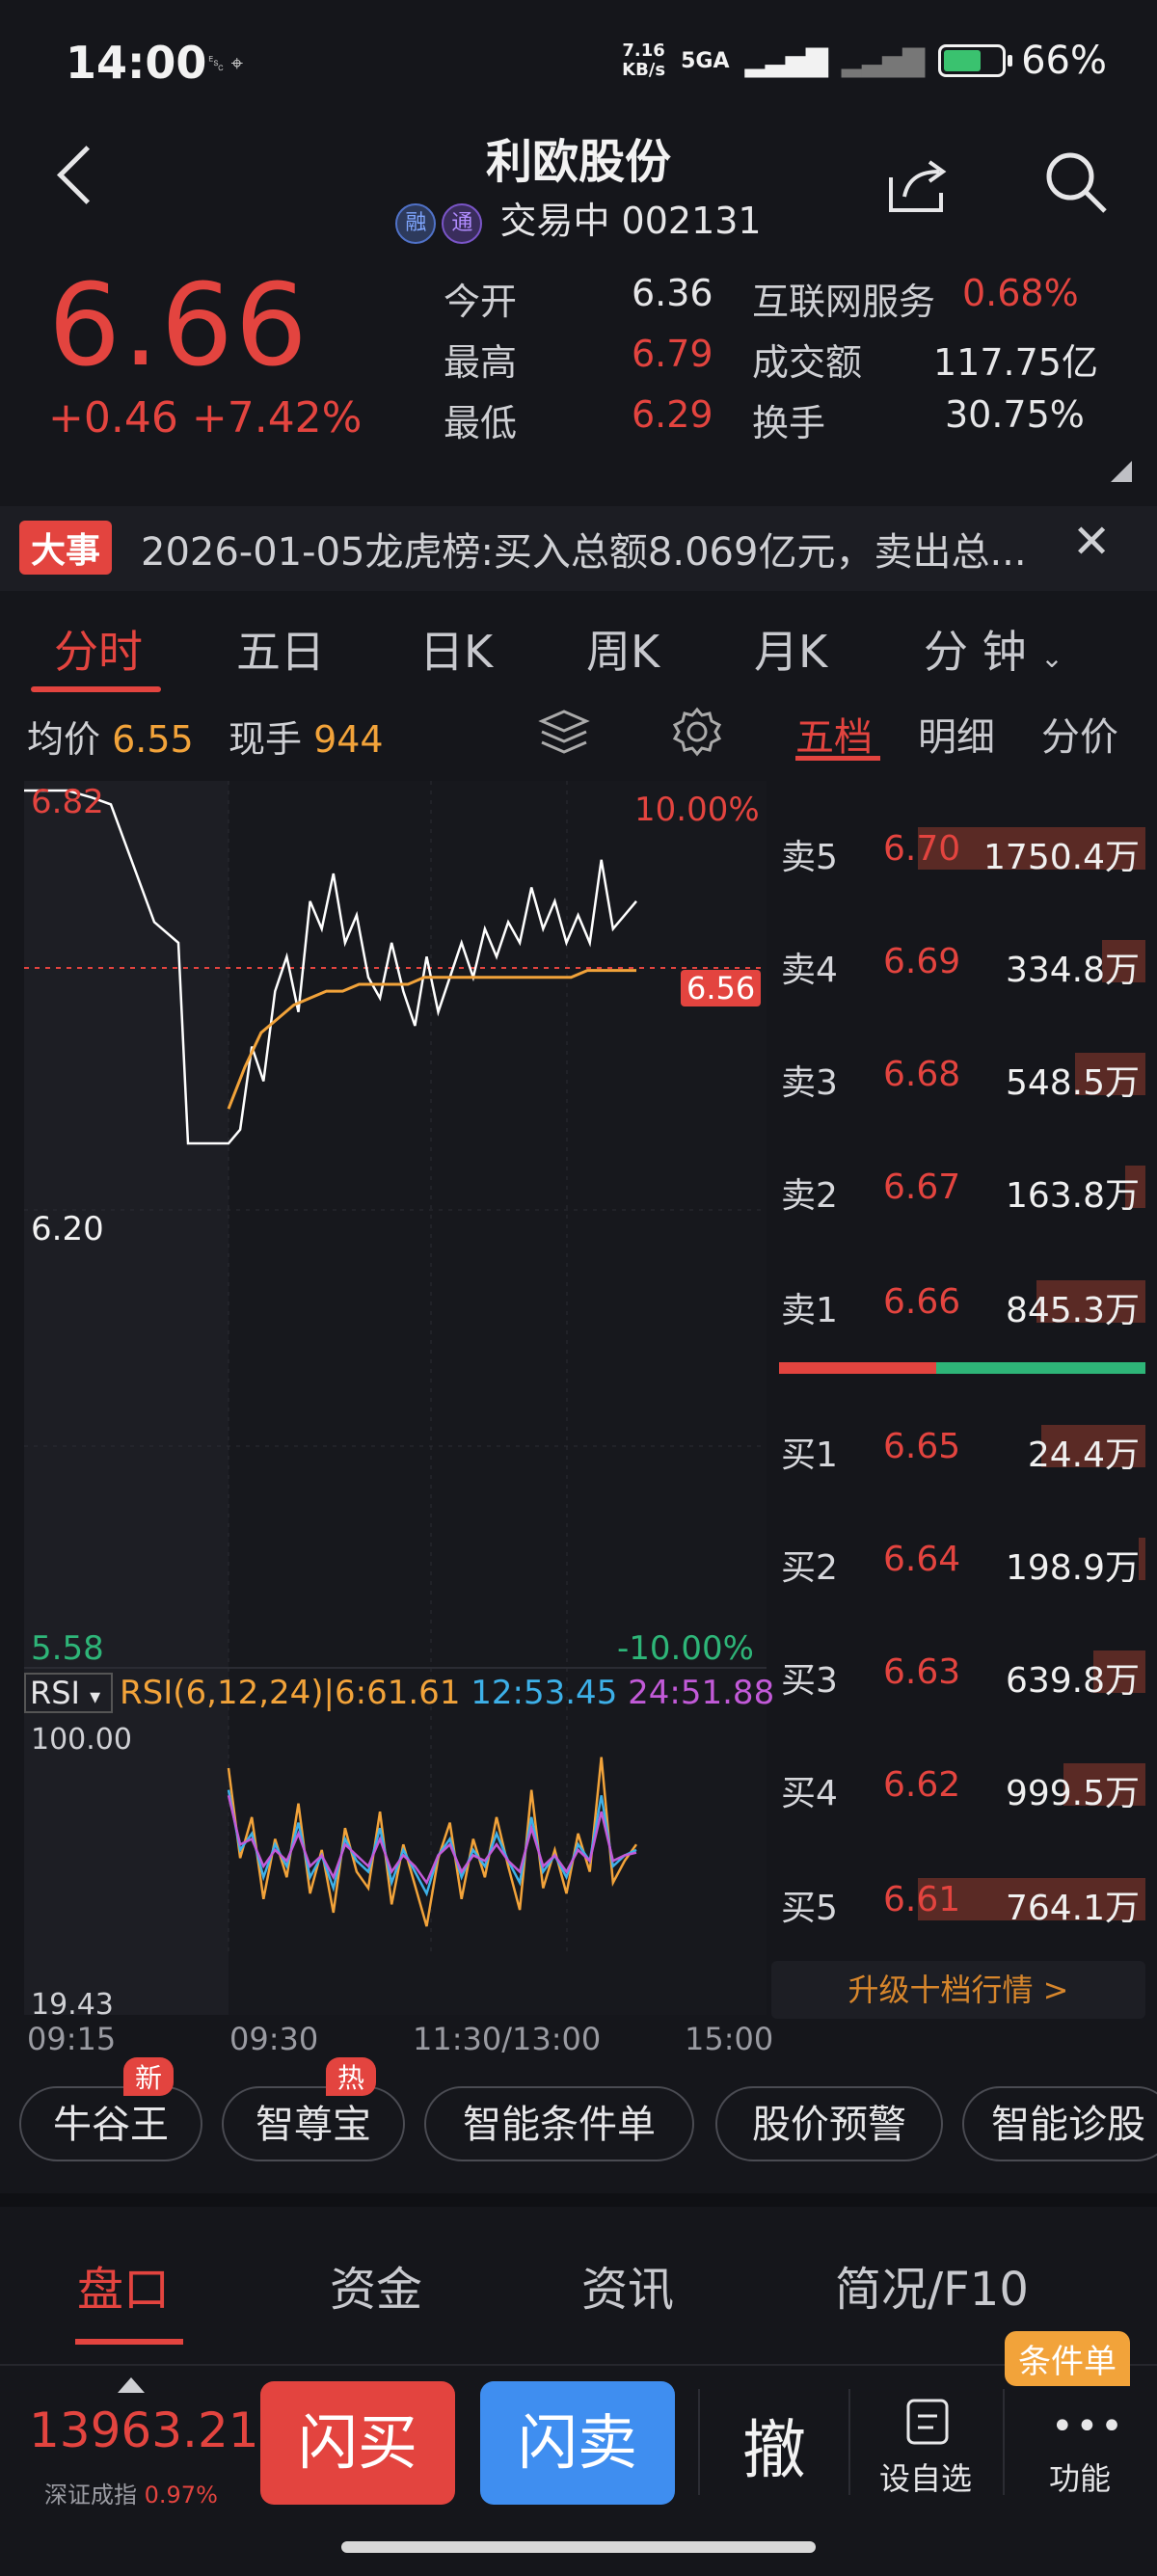 This screenshot has width=1157, height=2576. What do you see at coordinates (628, 2290) in the screenshot?
I see `tab-news: 资讯` at bounding box center [628, 2290].